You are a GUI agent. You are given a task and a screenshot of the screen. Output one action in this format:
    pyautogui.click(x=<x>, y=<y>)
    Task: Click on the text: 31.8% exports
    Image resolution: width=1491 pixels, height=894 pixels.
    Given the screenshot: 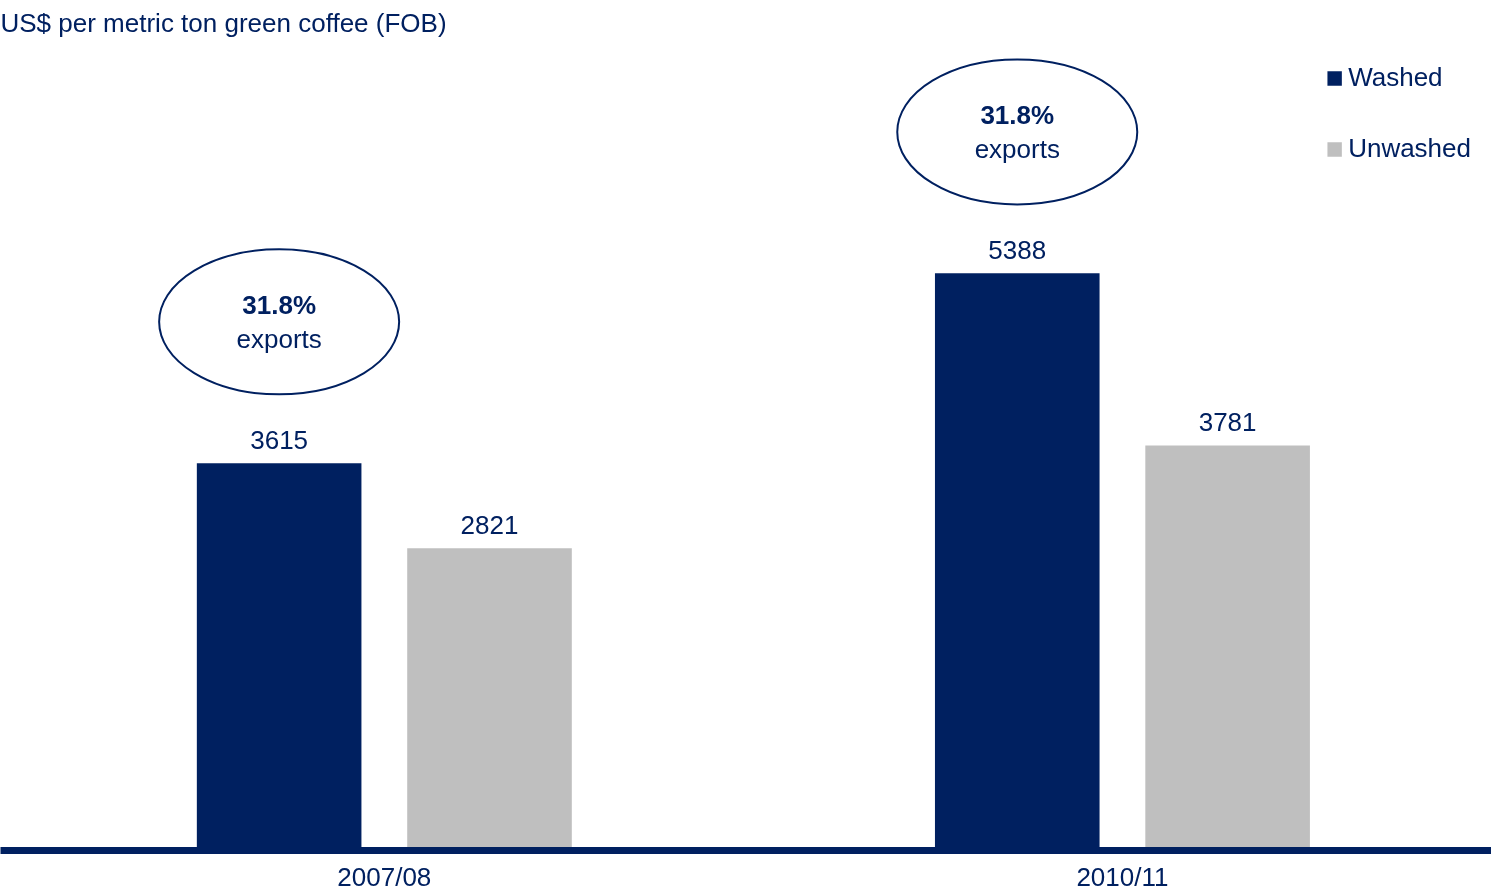 What is the action you would take?
    pyautogui.click(x=1017, y=131)
    